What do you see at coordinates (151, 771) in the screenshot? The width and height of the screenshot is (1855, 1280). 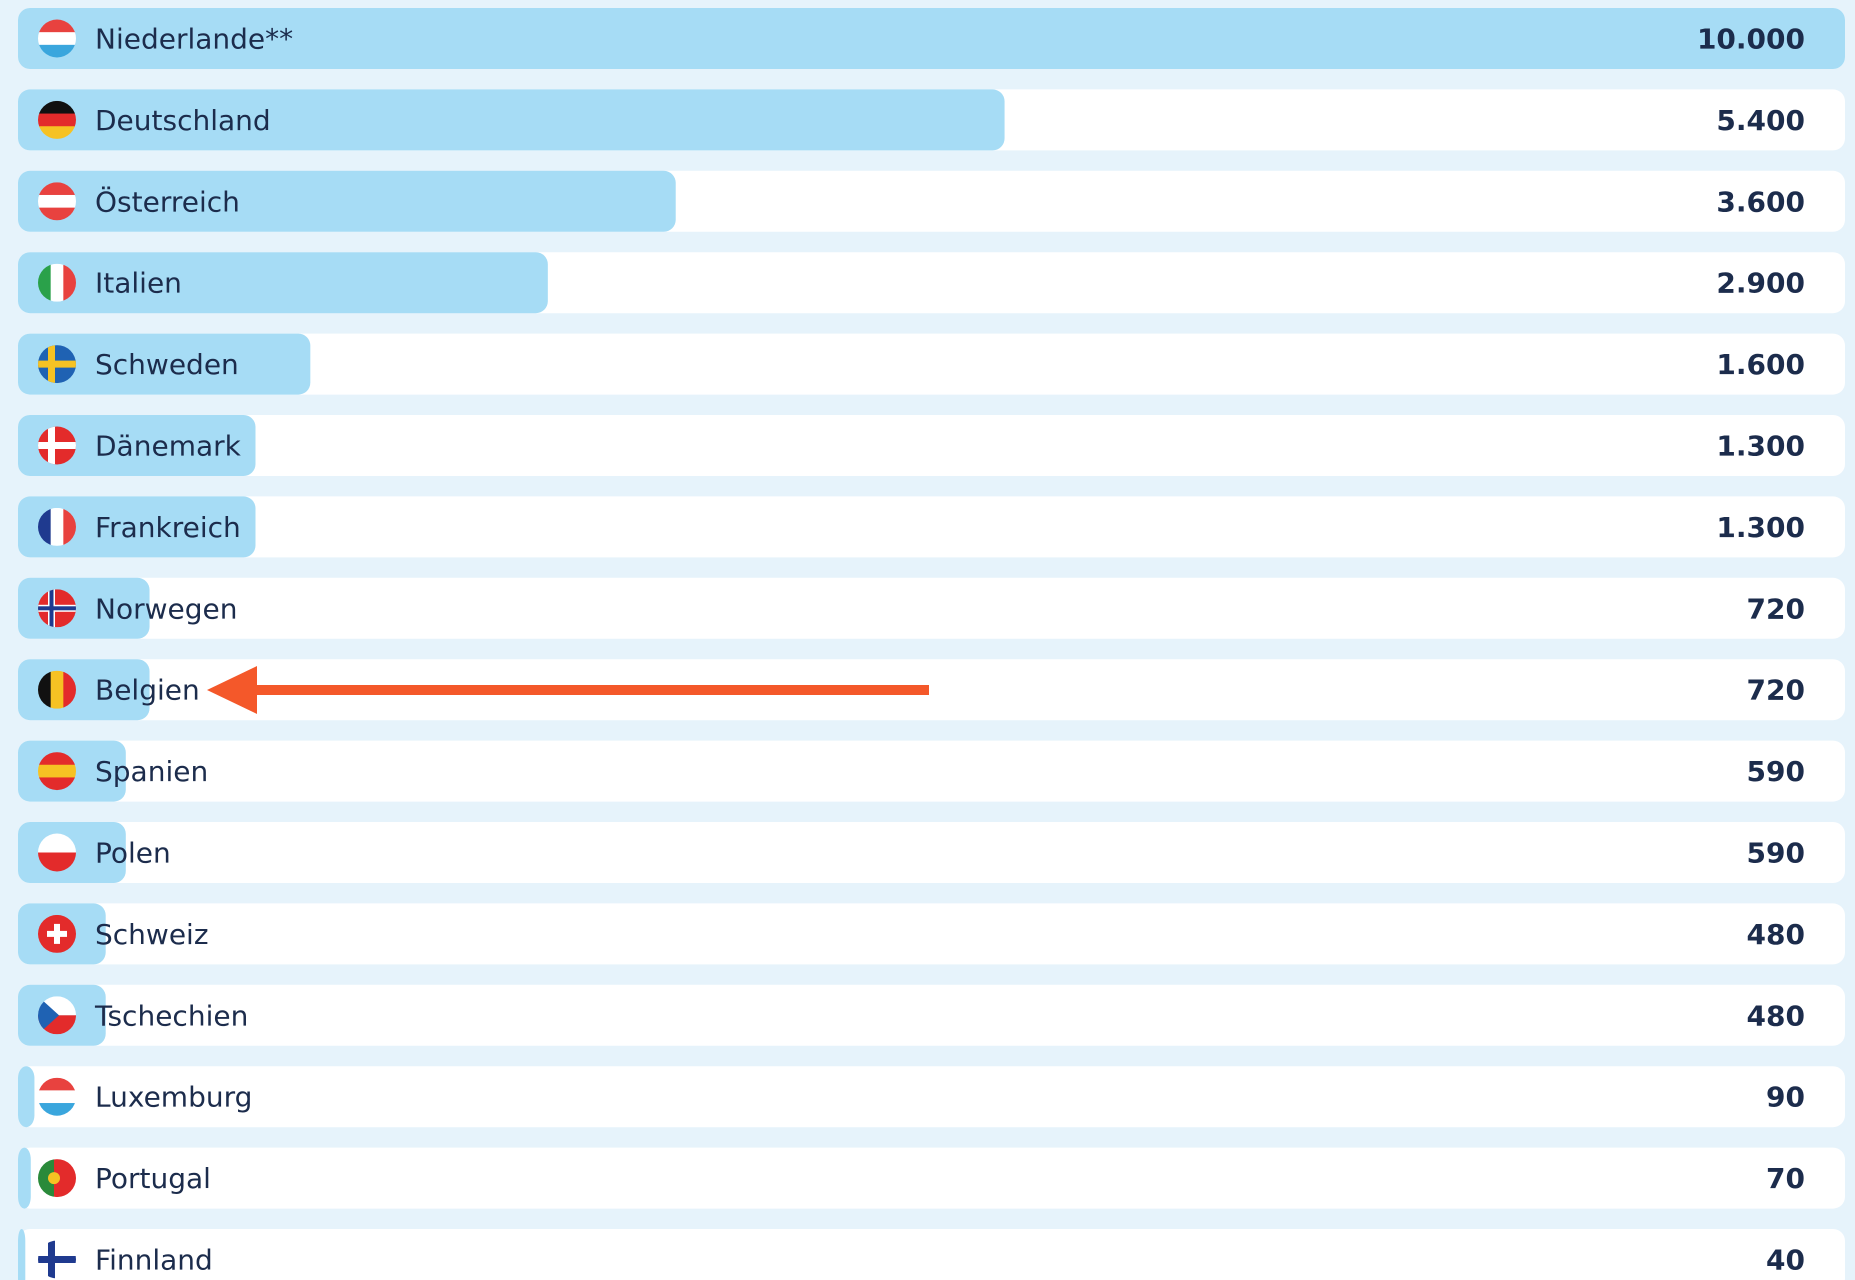 I see `category-label: Spanien` at bounding box center [151, 771].